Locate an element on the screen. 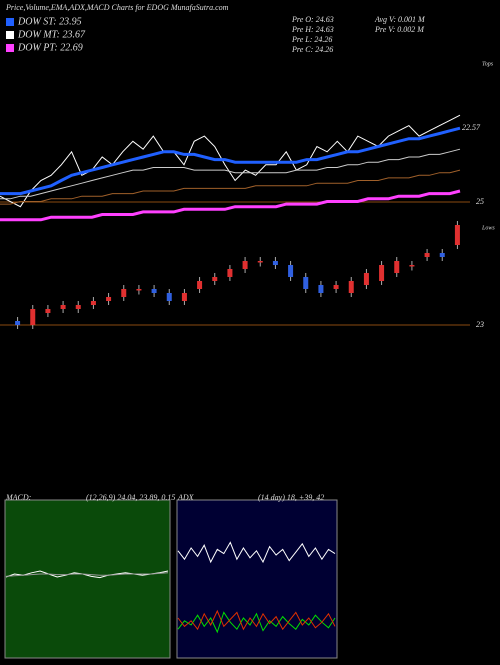 This screenshot has width=500, height=665. info-text: Pre L: 24.26 is located at coordinates (311, 39).